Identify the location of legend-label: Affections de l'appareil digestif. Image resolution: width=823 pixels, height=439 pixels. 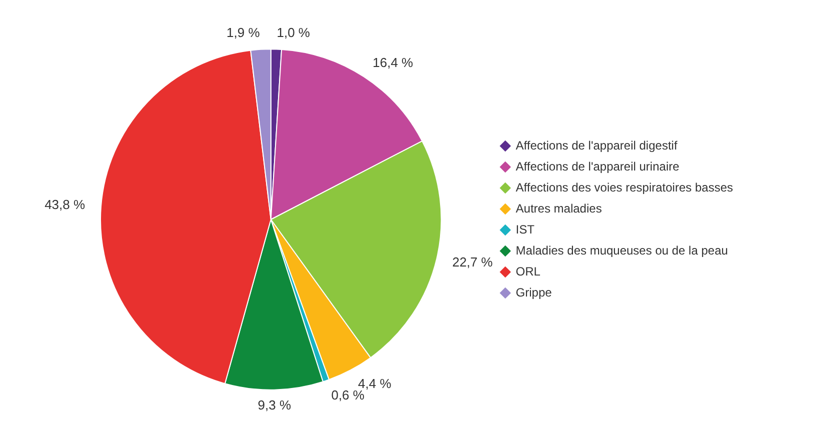
(597, 145).